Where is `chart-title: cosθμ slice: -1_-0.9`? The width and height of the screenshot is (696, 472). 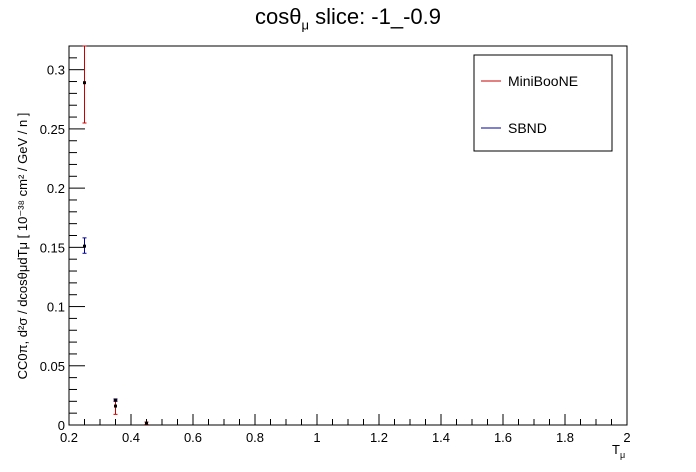
chart-title: cosθμ slice: -1_-0.9 is located at coordinates (348, 18).